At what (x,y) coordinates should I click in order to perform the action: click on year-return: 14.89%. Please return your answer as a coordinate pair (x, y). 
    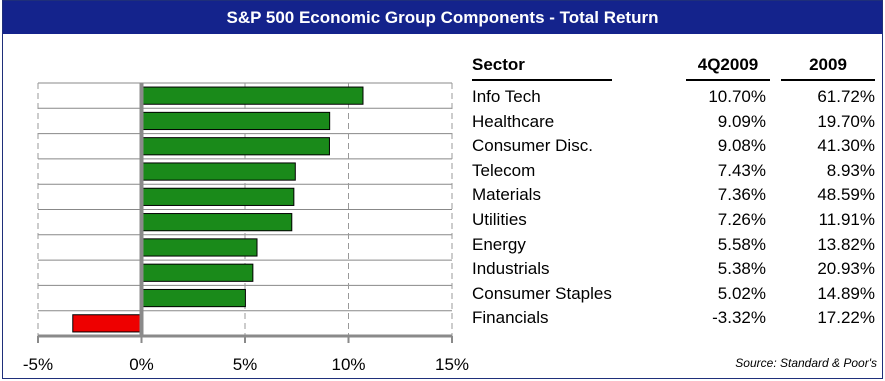
    Looking at the image, I should click on (846, 293).